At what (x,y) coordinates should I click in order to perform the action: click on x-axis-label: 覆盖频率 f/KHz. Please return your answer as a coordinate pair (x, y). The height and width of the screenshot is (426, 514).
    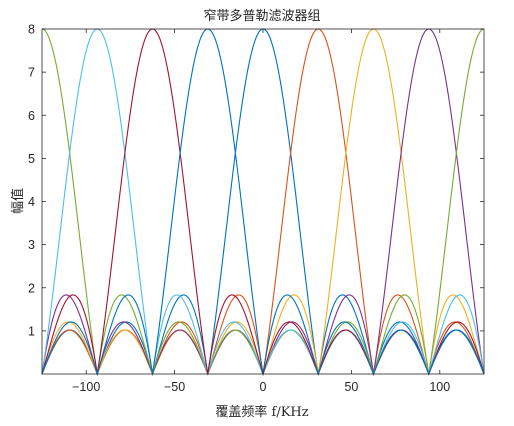
    Looking at the image, I should click on (261, 412).